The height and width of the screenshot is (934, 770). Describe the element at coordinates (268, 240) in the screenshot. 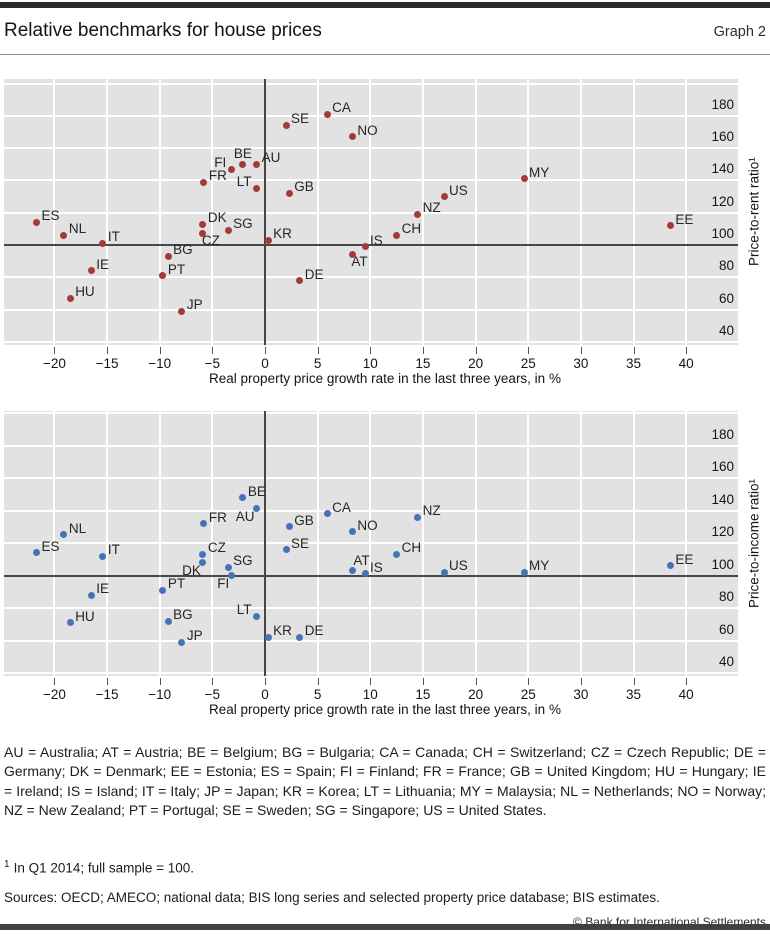

I see `data-point-KR` at that location.